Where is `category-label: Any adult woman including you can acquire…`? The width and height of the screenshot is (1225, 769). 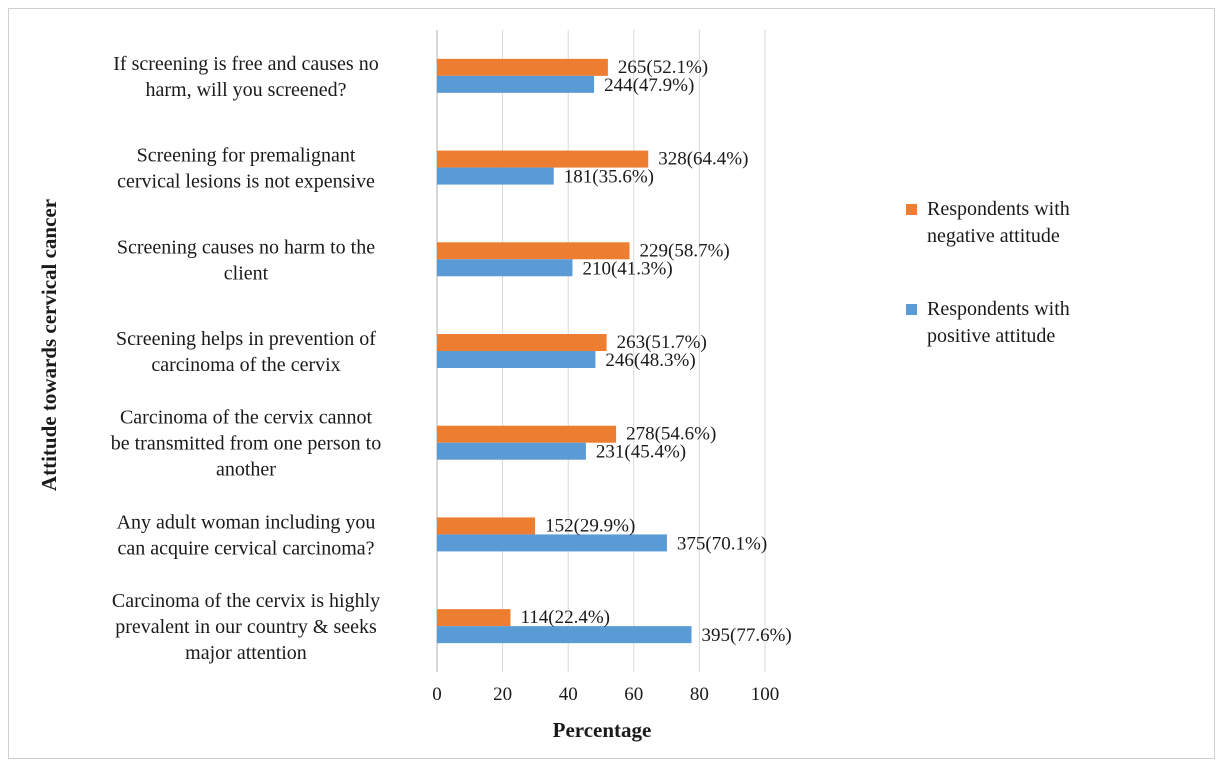
category-label: Any adult woman including you can acquire… is located at coordinates (246, 535).